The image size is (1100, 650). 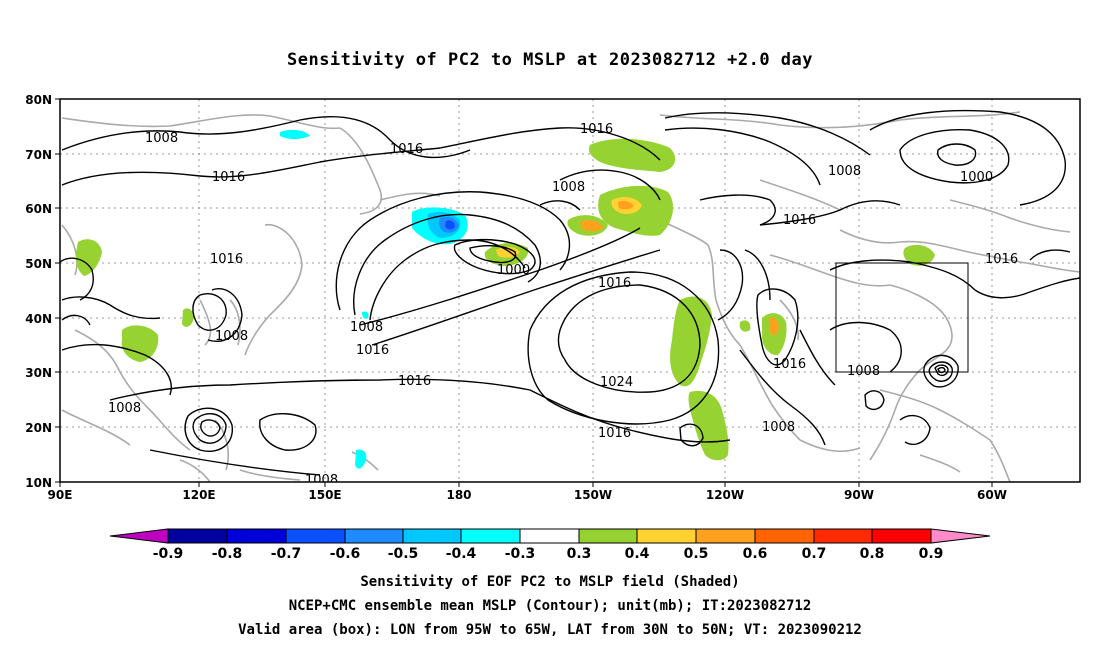 What do you see at coordinates (859, 495) in the screenshot?
I see `lon-tick-label: 90W` at bounding box center [859, 495].